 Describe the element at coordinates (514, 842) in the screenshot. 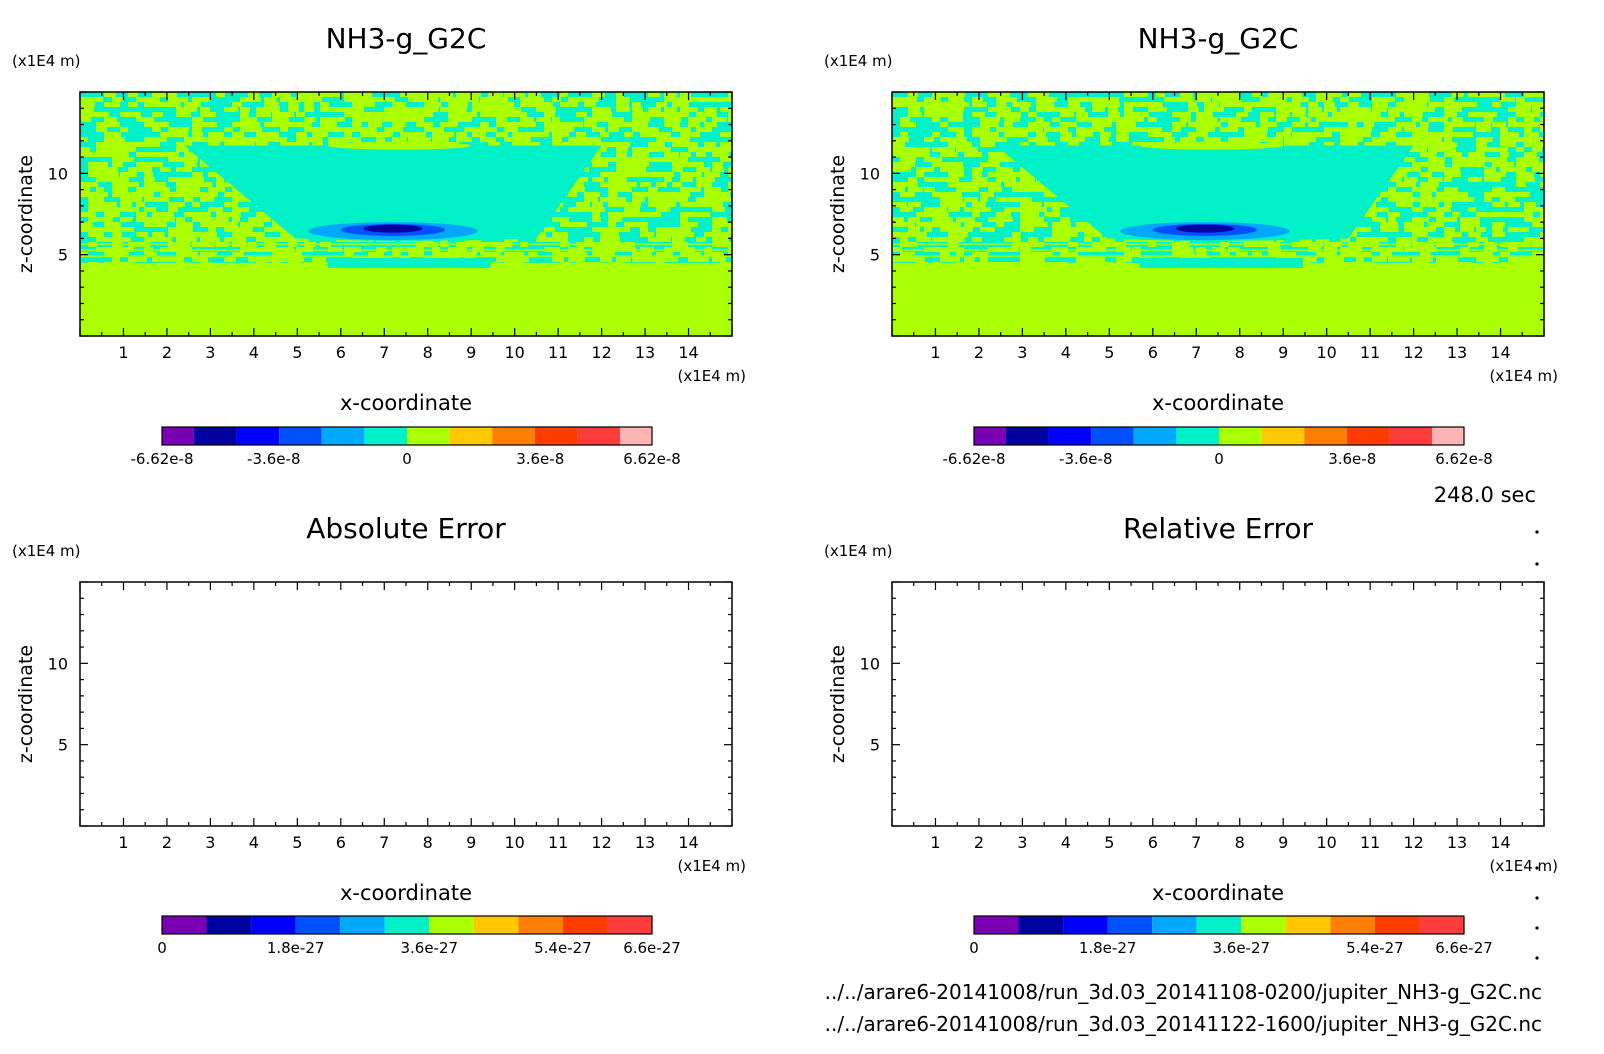

I see `x-tick-label: 10` at that location.